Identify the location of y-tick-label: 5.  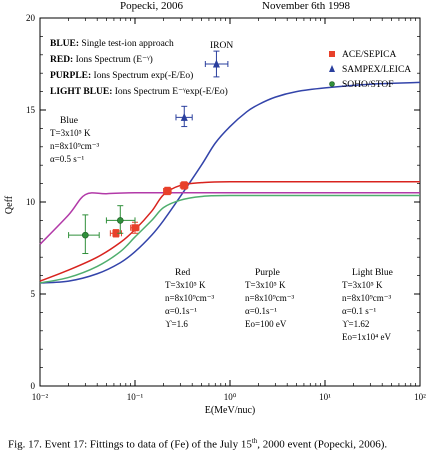
(33, 294).